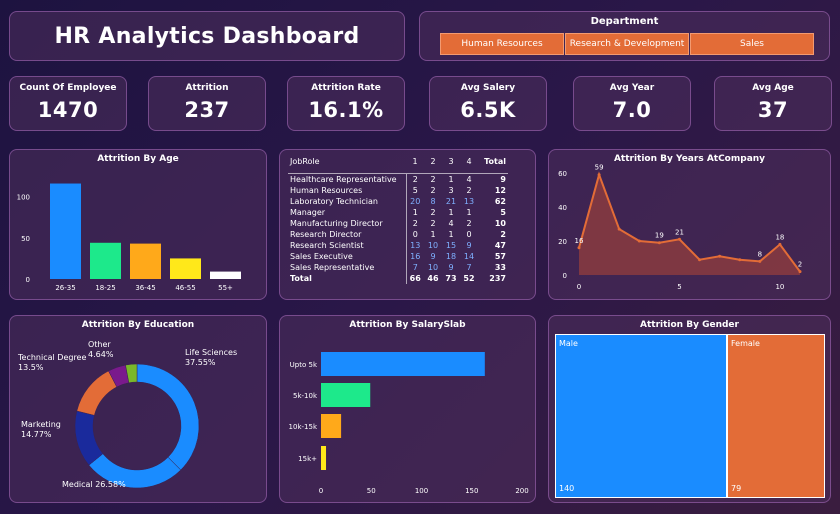 Image resolution: width=840 pixels, height=514 pixels. I want to click on table-cell: 14, so click(469, 256).